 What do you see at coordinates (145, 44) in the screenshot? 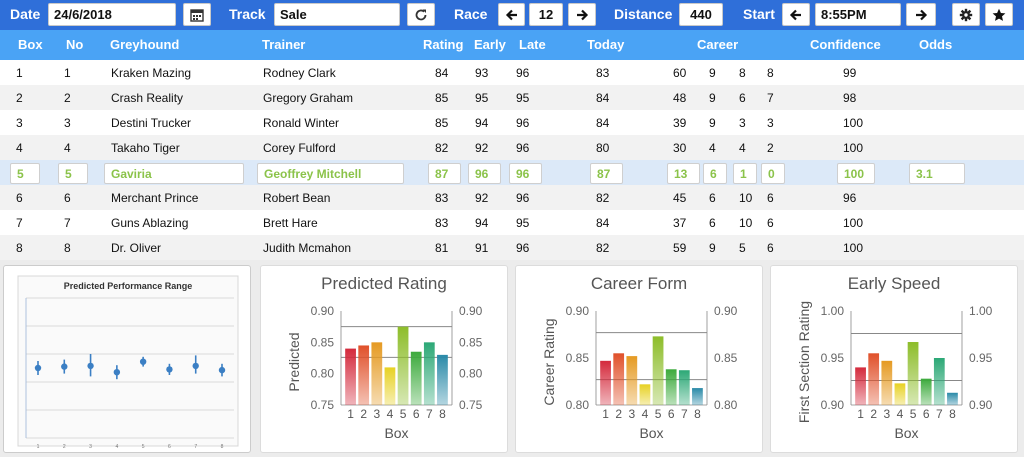
I see `col-greyhound: Greyhound` at bounding box center [145, 44].